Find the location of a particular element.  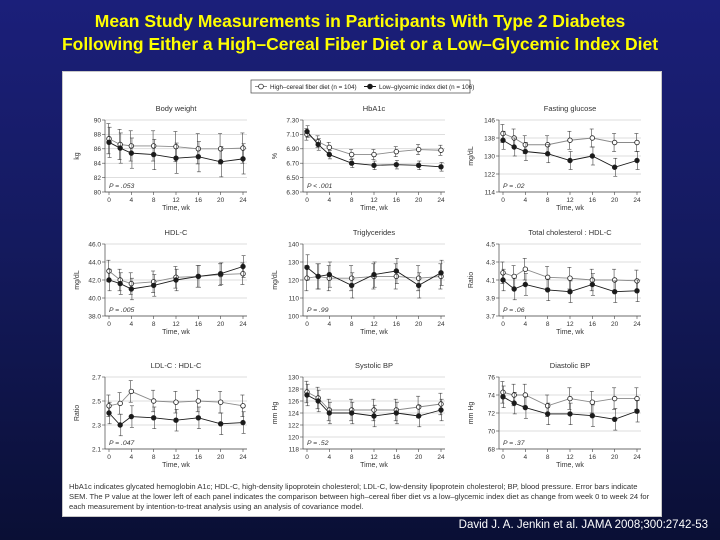

y-tick-label: 146 is located at coordinates (489, 120).